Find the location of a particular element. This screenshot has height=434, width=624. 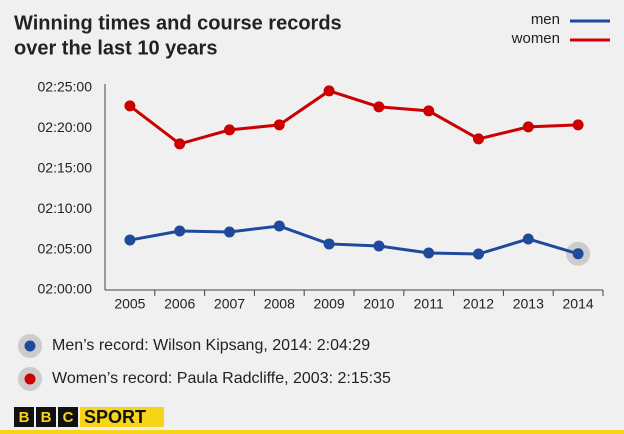

legend-label: women is located at coordinates (535, 38).